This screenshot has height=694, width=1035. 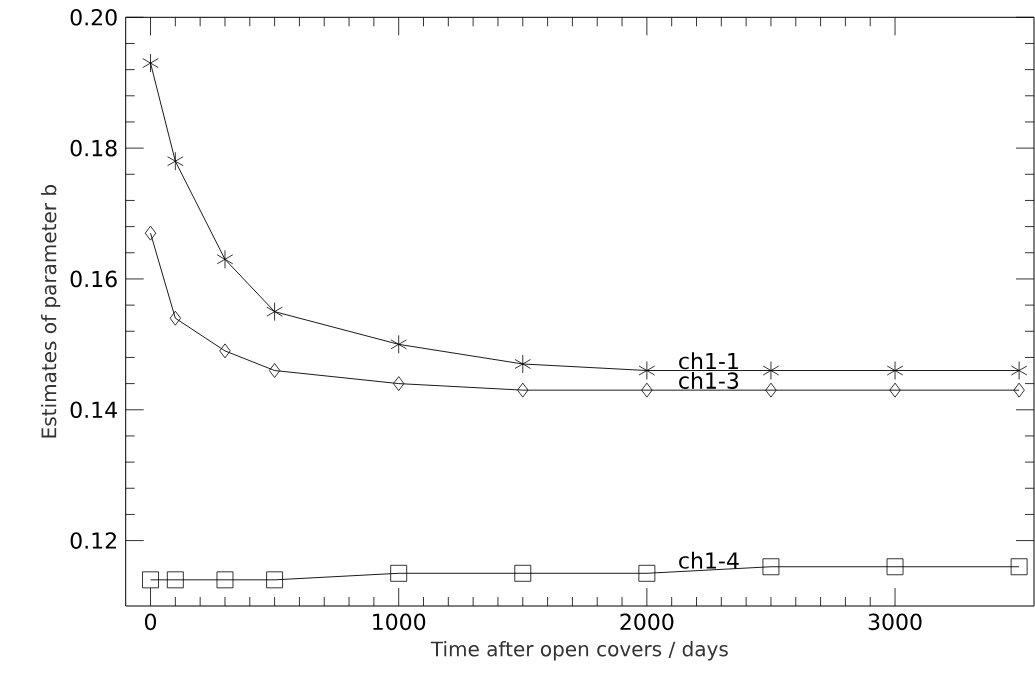 I want to click on y-axis-title: Estimates of parameter b, so click(x=50, y=311).